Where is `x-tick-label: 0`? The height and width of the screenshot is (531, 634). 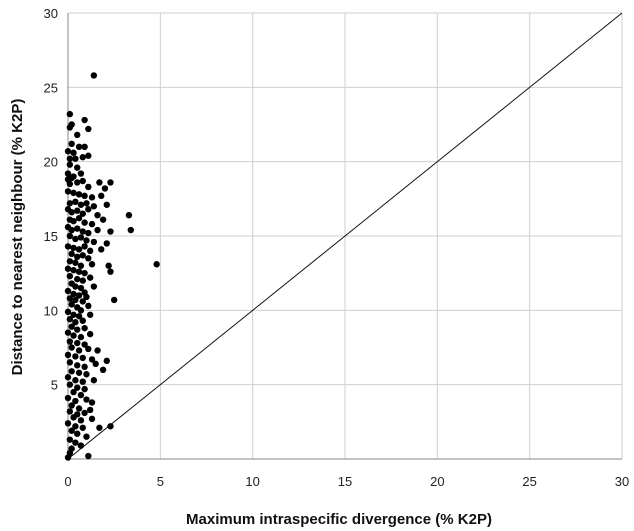 x-tick-label: 0 is located at coordinates (67, 481).